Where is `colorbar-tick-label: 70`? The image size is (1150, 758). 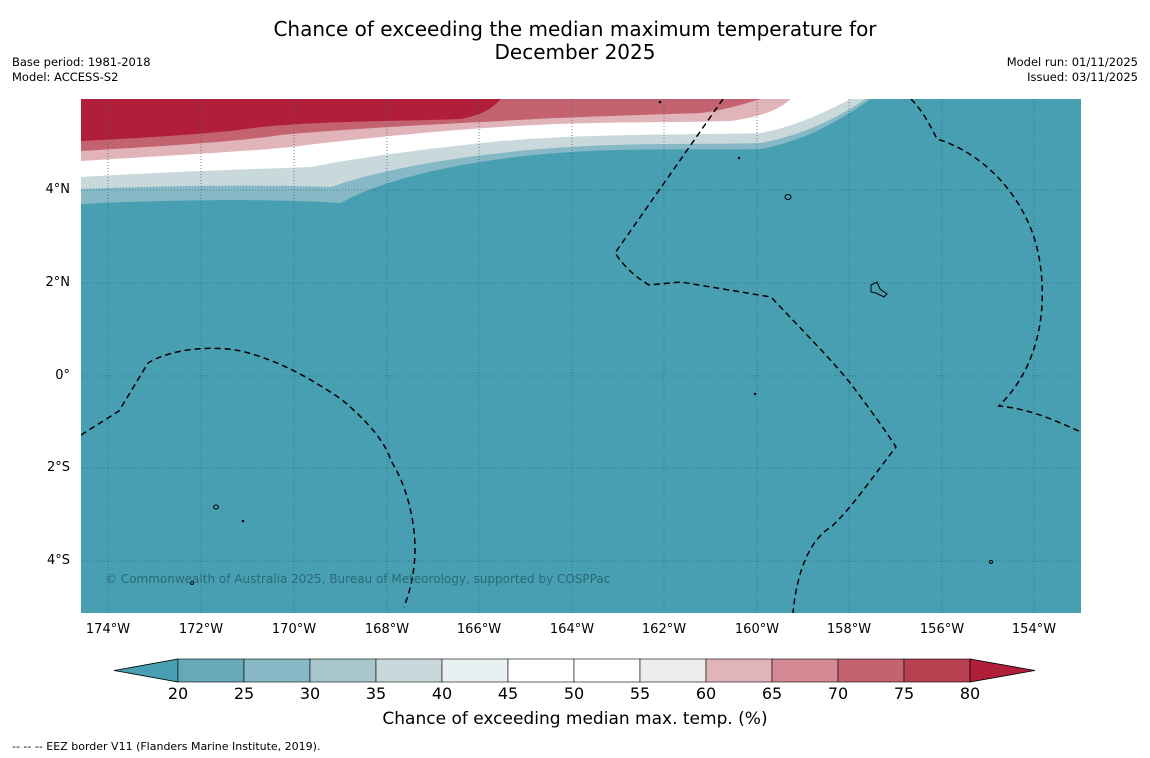
colorbar-tick-label: 70 is located at coordinates (838, 693).